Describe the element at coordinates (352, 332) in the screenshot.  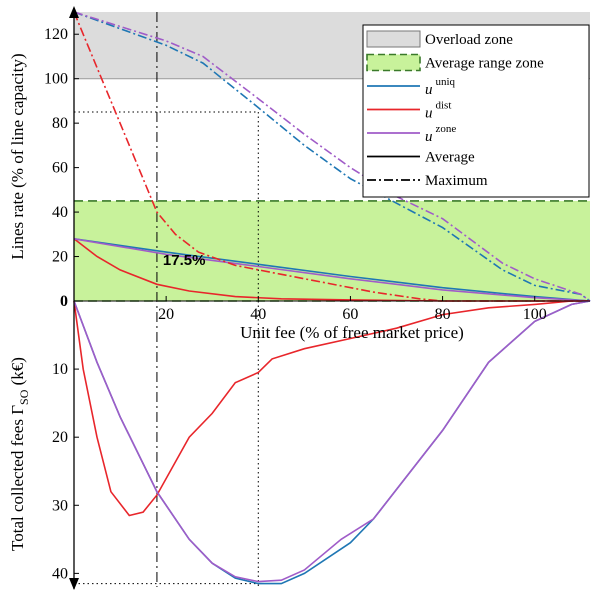
I see `x-axis-label: Unit fee (% of free market price)` at that location.